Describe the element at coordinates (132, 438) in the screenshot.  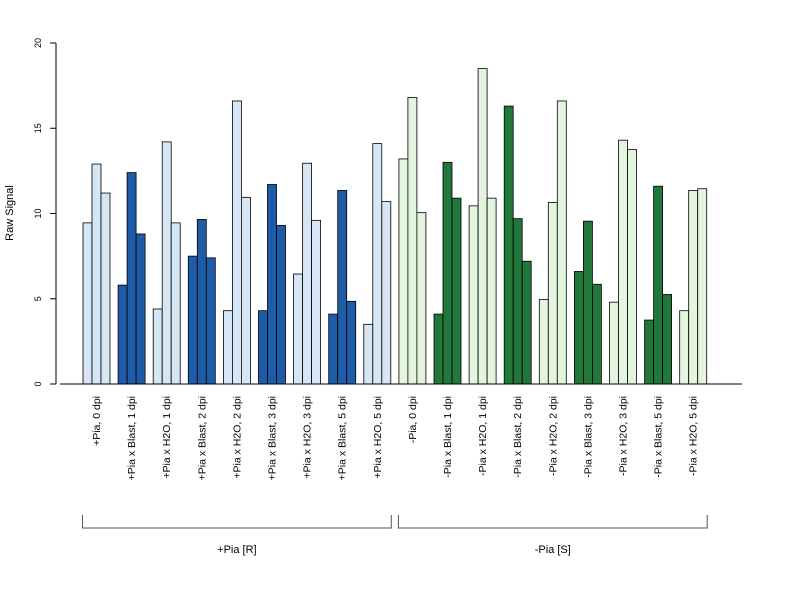
I see `x-tick-label: +Pia x Blast, 1 dpi` at that location.